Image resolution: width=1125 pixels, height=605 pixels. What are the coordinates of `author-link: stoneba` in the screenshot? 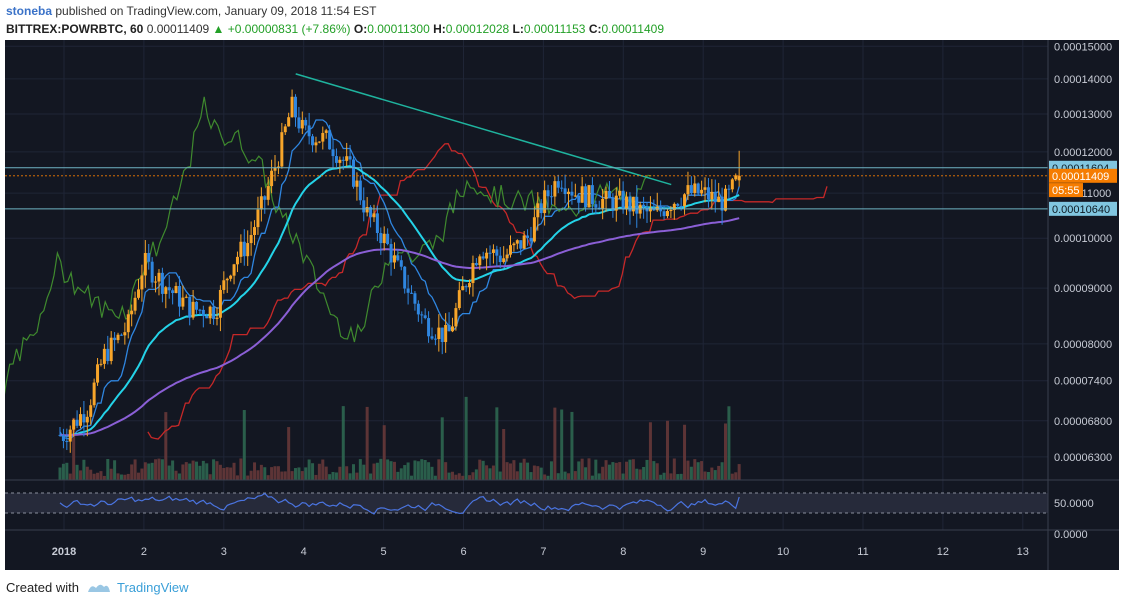 It's located at (29, 11).